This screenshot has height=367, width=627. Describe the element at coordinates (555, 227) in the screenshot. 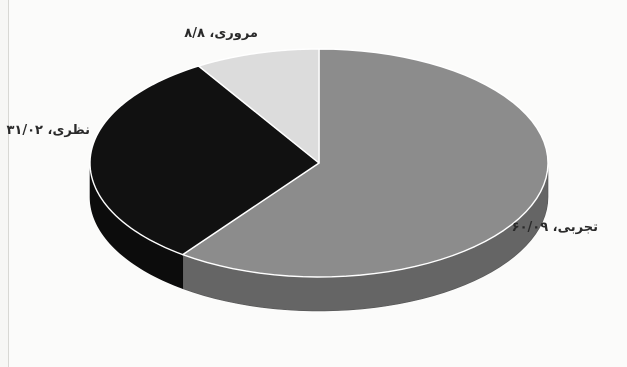

I see `slice-label-tajrobi: تجربی، ۶۰/۰۹` at that location.